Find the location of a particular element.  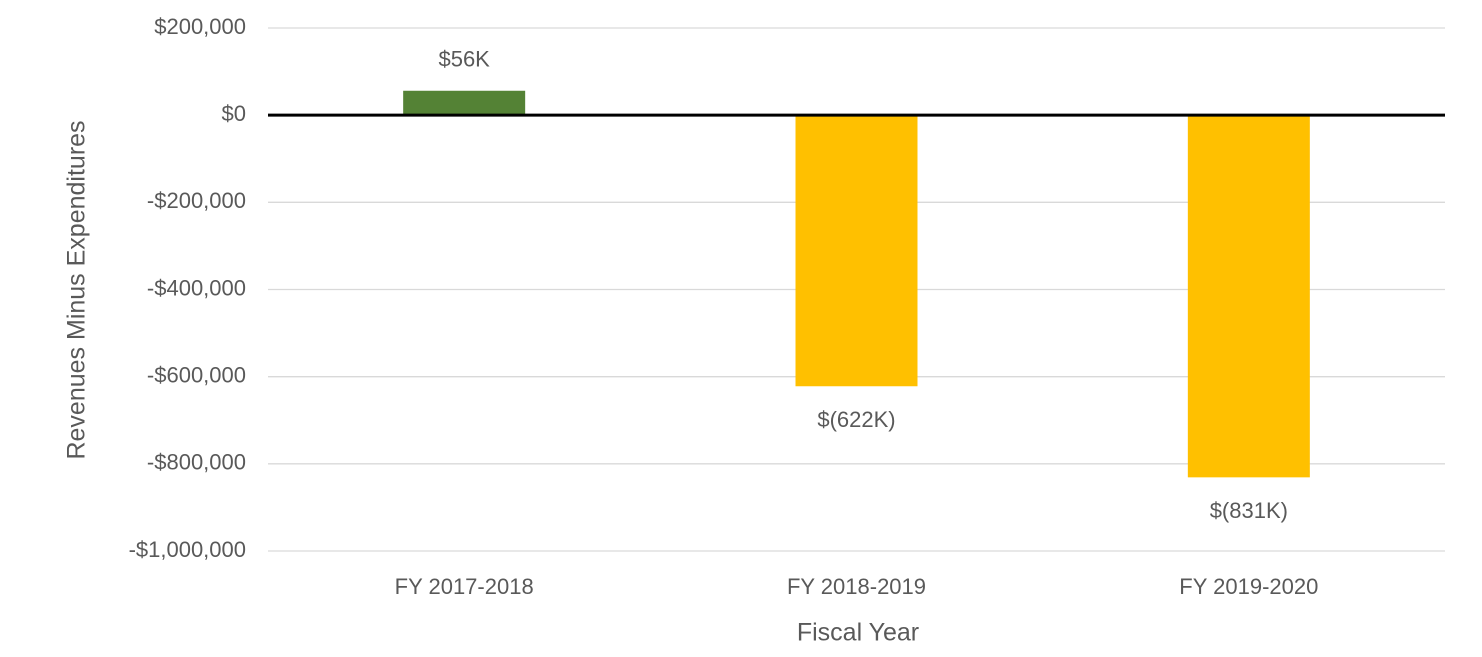

value-label: $(831K) is located at coordinates (1249, 510).